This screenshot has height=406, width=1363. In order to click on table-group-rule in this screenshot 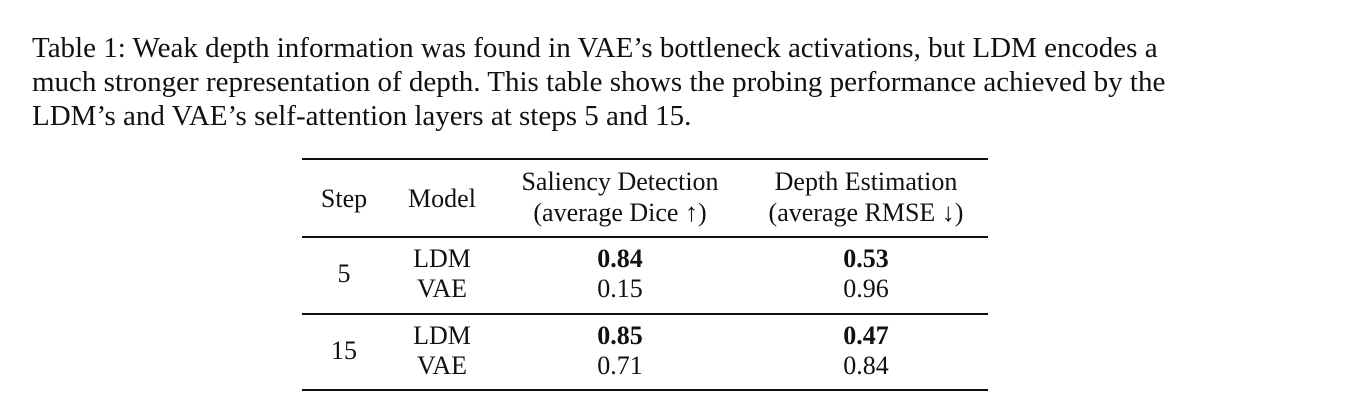, I will do `click(645, 314)`.